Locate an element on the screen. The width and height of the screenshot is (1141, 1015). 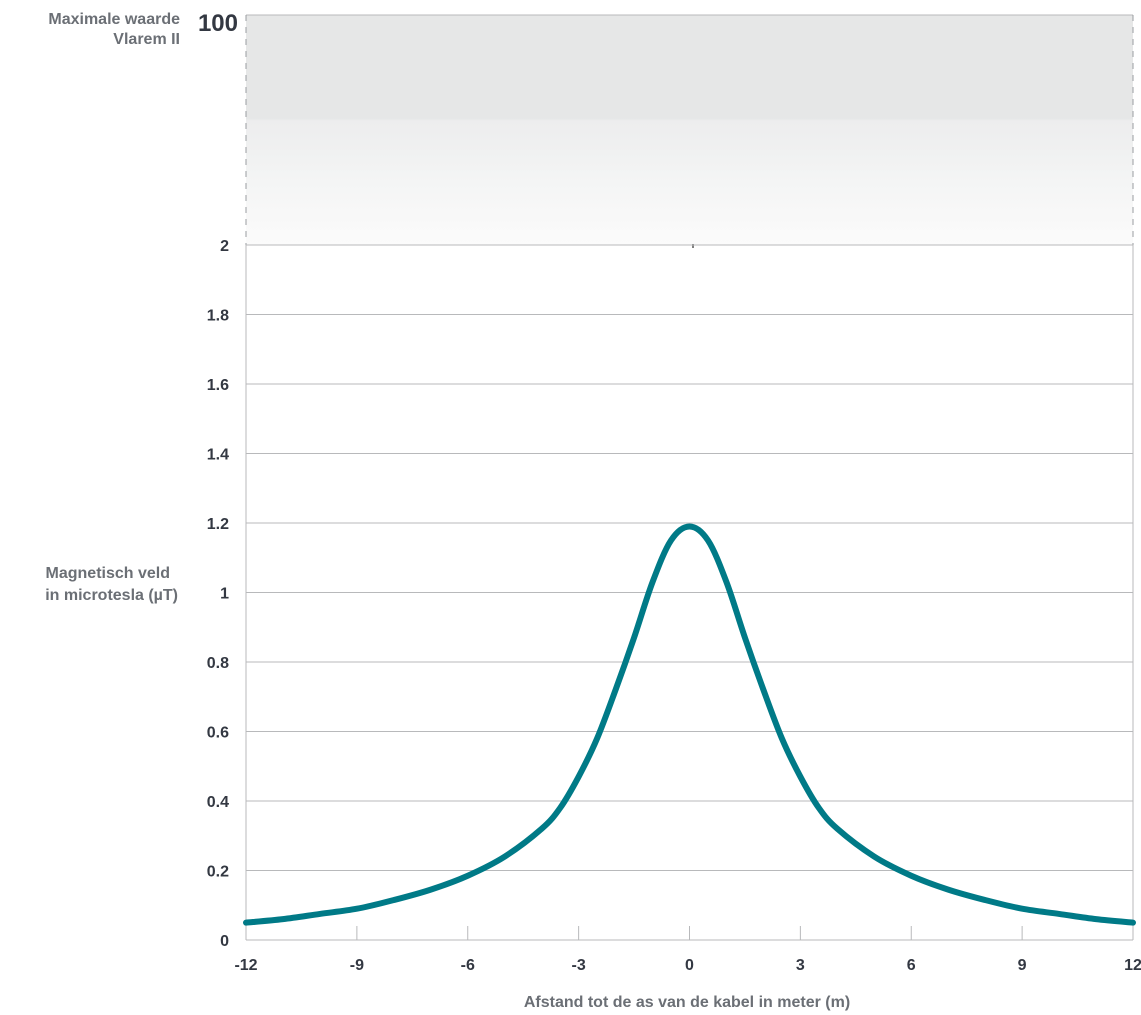
x-tick-label: -12 is located at coordinates (245, 965).